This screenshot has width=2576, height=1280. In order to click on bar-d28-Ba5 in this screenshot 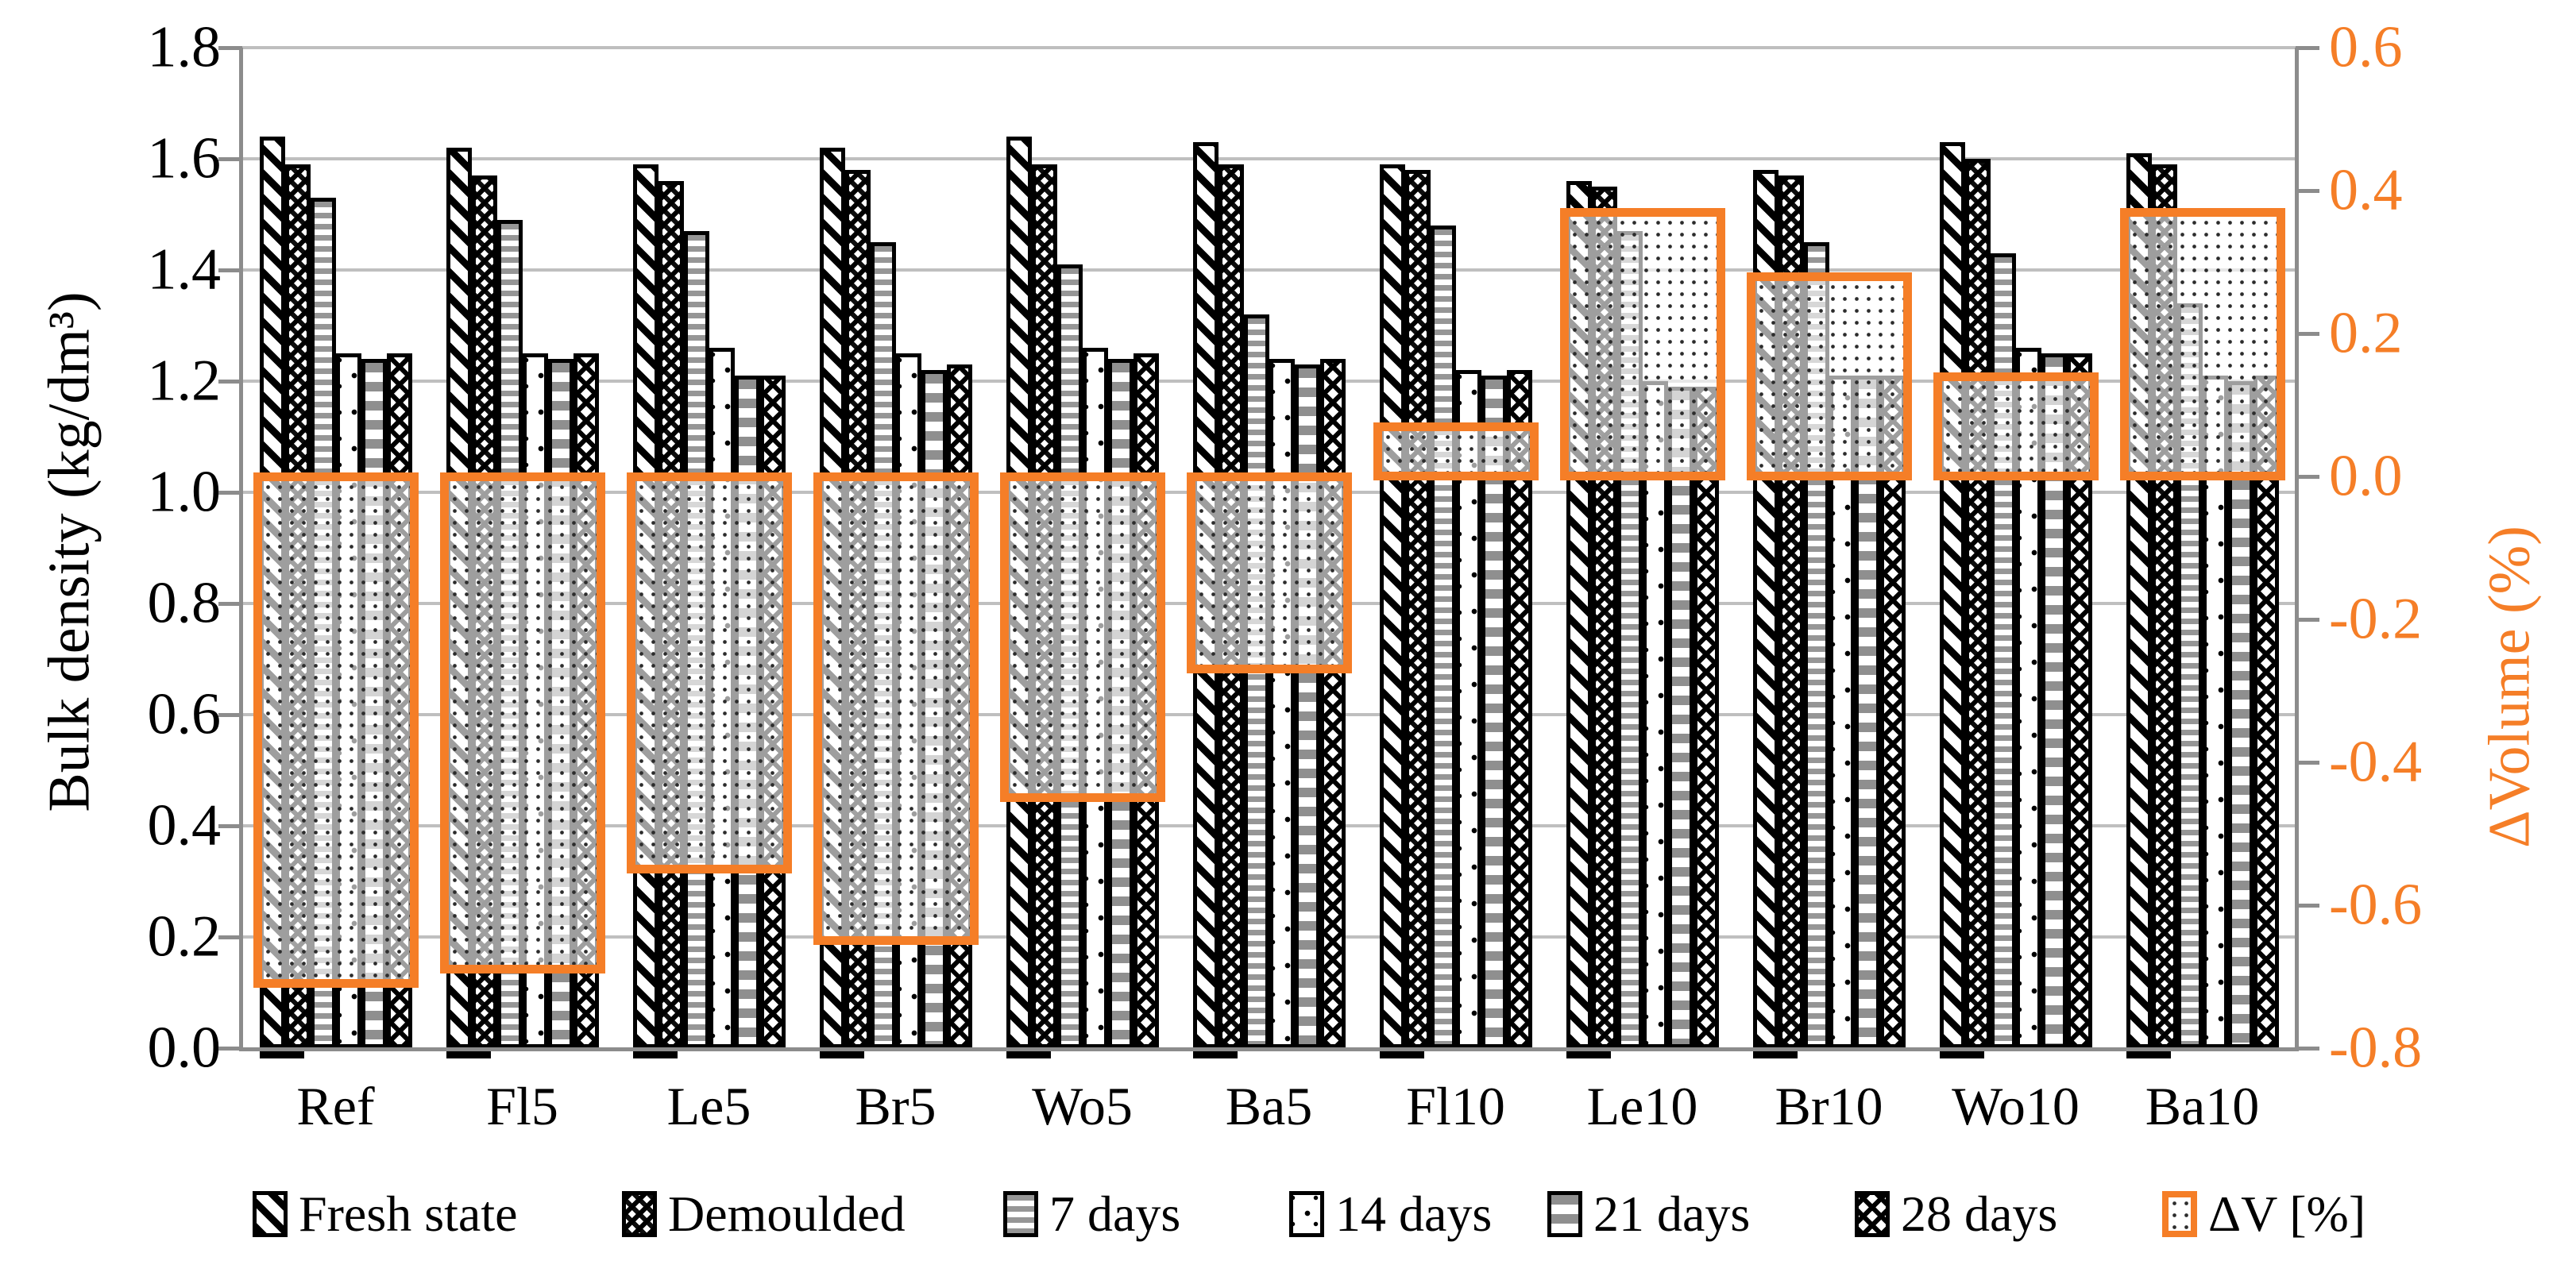, I will do `click(1332, 703)`.